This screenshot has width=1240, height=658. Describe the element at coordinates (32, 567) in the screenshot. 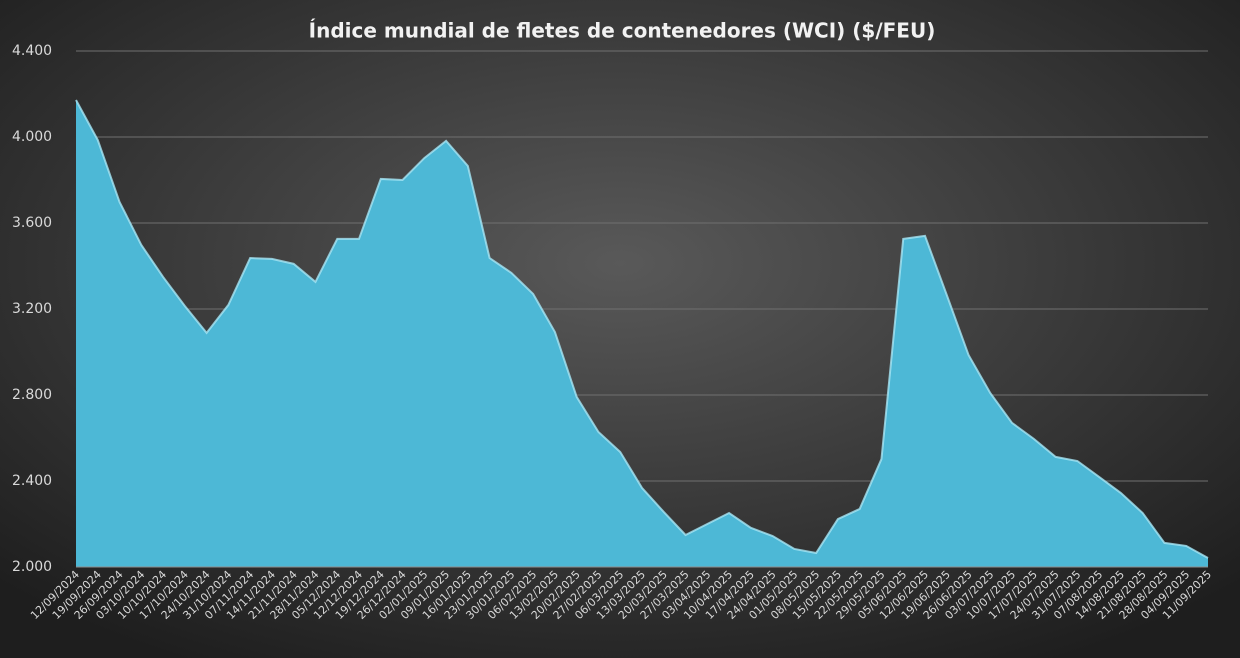

I see `y-tick-label: 2.000` at that location.